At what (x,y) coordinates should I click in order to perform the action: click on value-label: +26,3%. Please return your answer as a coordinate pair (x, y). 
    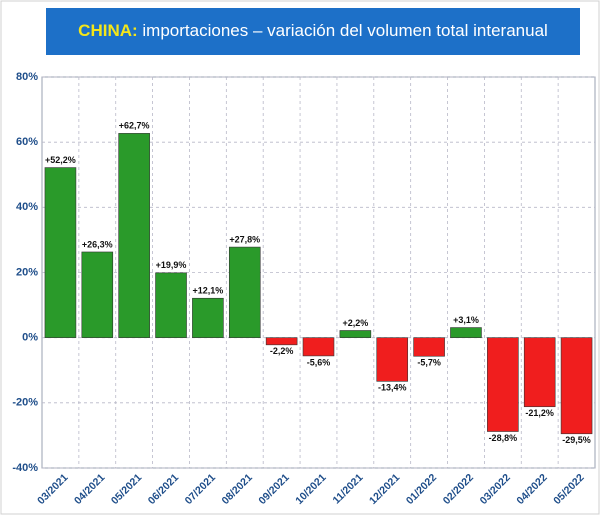
    Looking at the image, I should click on (97, 244).